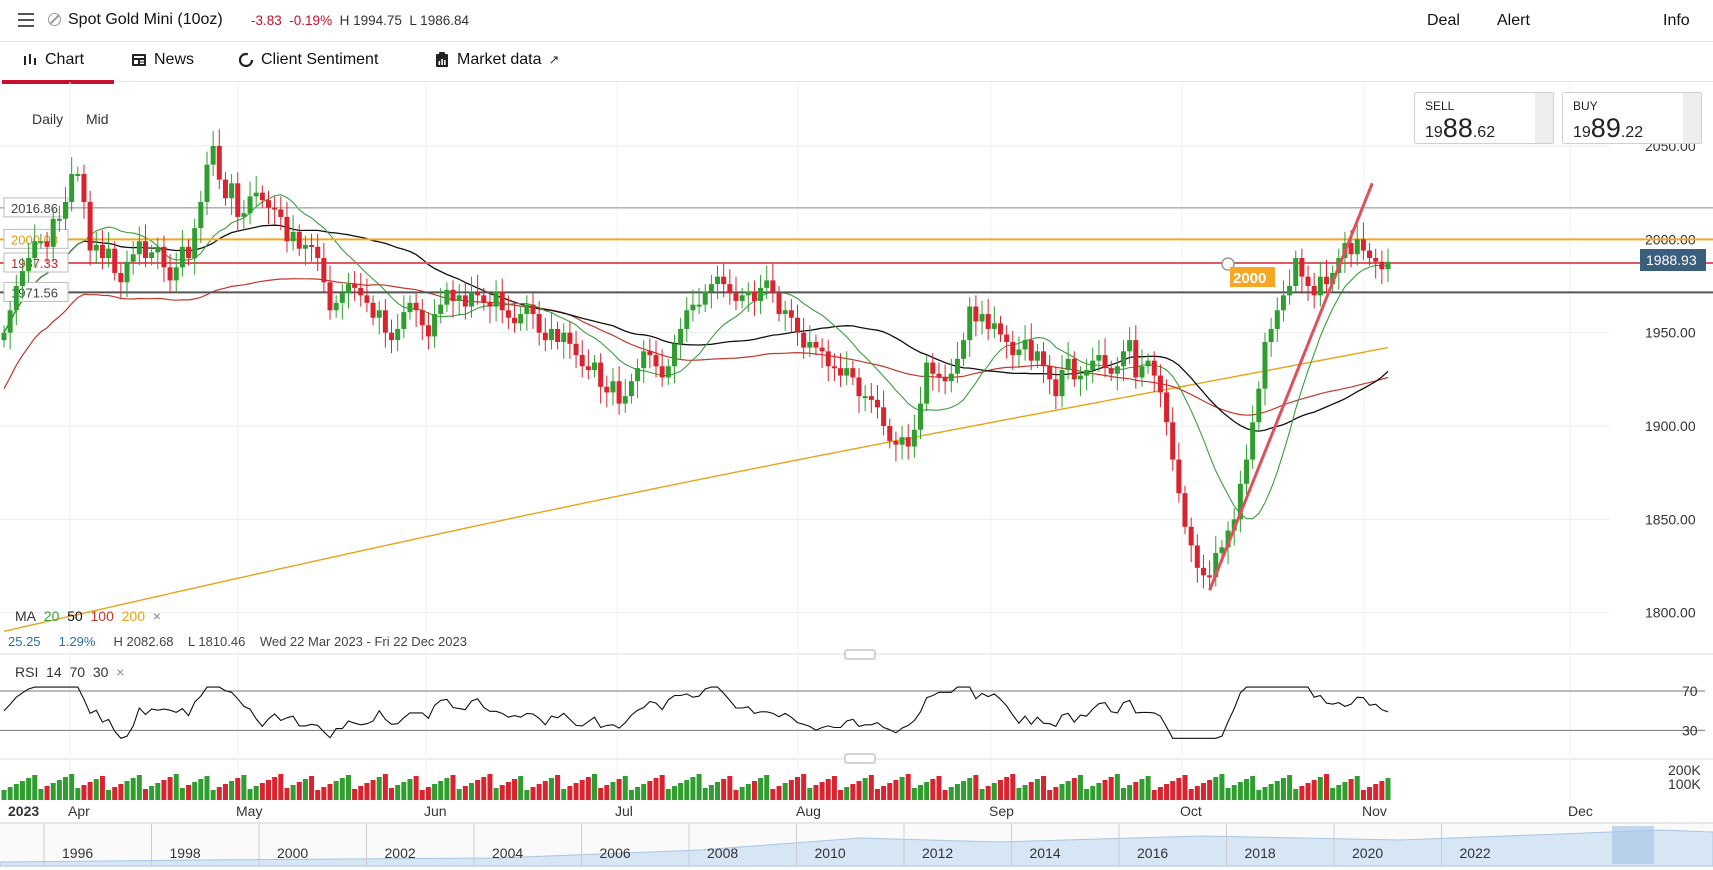 The width and height of the screenshot is (1713, 870). What do you see at coordinates (26, 20) in the screenshot?
I see `menu-icon` at bounding box center [26, 20].